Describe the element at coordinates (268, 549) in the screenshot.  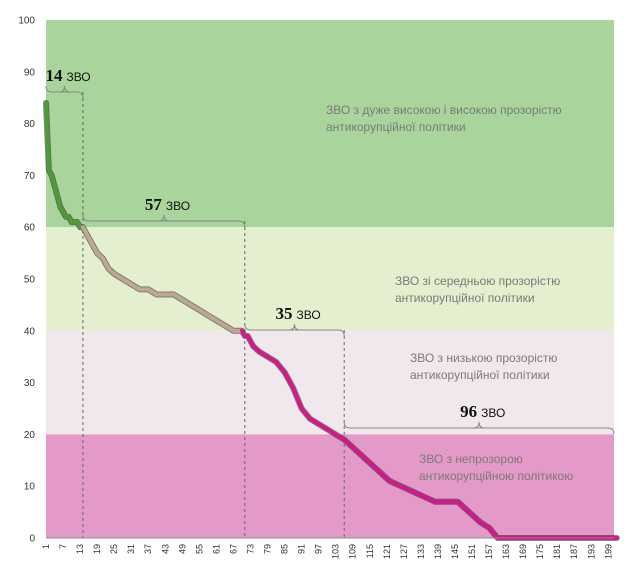
I see `x-tick-label: 79` at that location.